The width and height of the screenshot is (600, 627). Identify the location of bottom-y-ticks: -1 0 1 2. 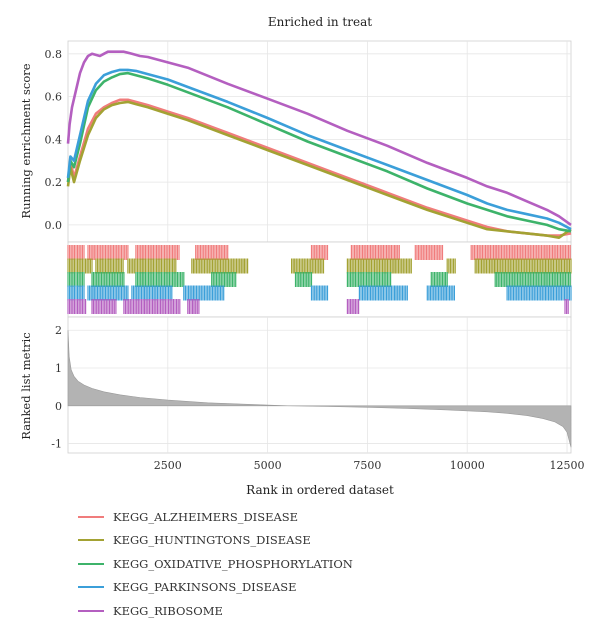
(56, 387).